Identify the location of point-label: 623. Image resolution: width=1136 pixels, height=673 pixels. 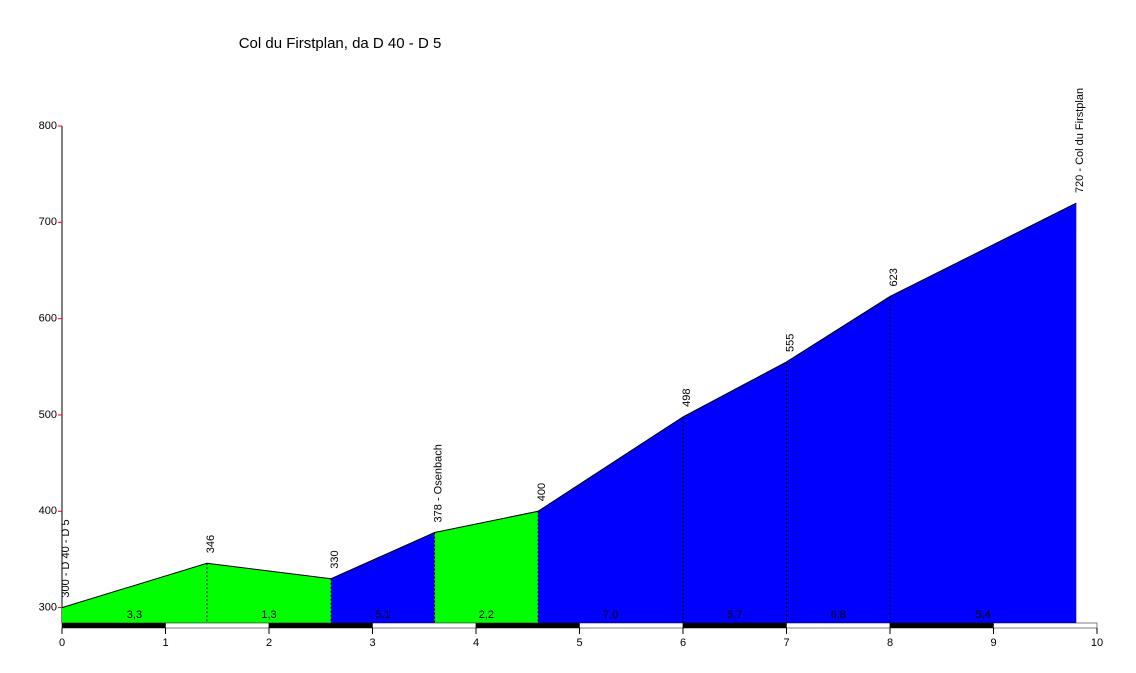
(894, 277).